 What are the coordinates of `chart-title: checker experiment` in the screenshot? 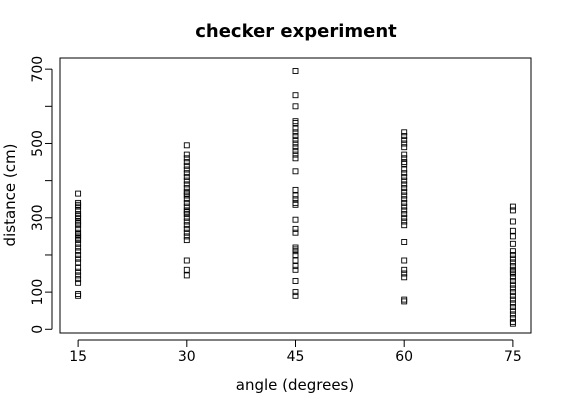 It's located at (296, 31).